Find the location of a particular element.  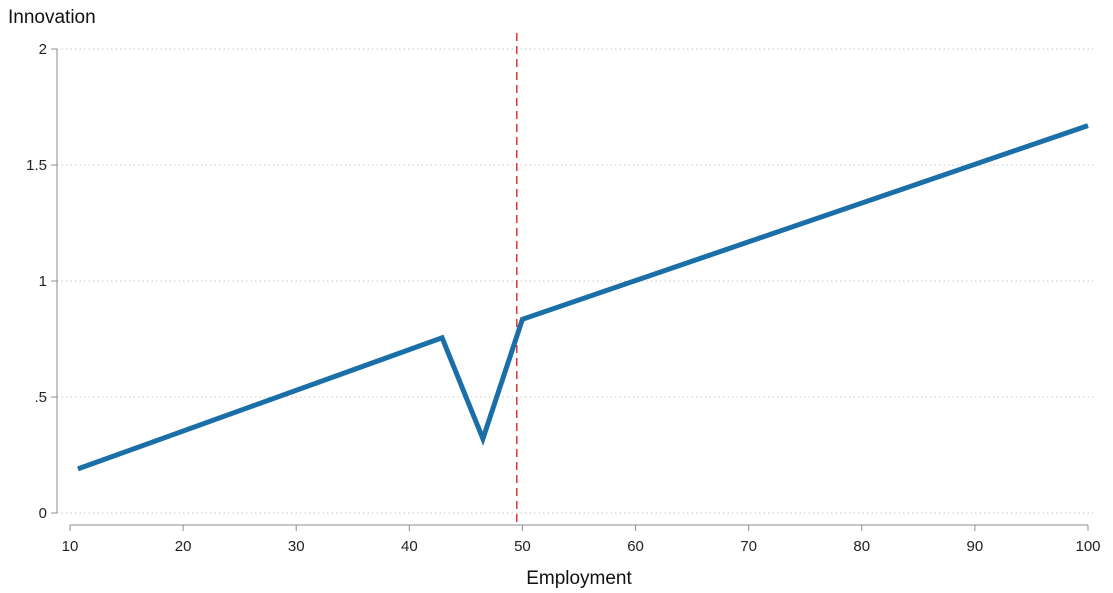

y-axis-ticks: 0 .5 1 1.5 2 is located at coordinates (41, 281).